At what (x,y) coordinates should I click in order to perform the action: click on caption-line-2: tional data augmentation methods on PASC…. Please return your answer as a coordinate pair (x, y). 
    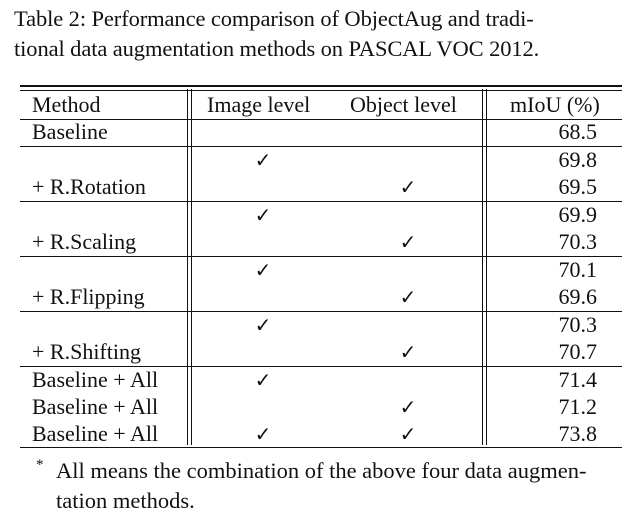
    Looking at the image, I should click on (277, 48).